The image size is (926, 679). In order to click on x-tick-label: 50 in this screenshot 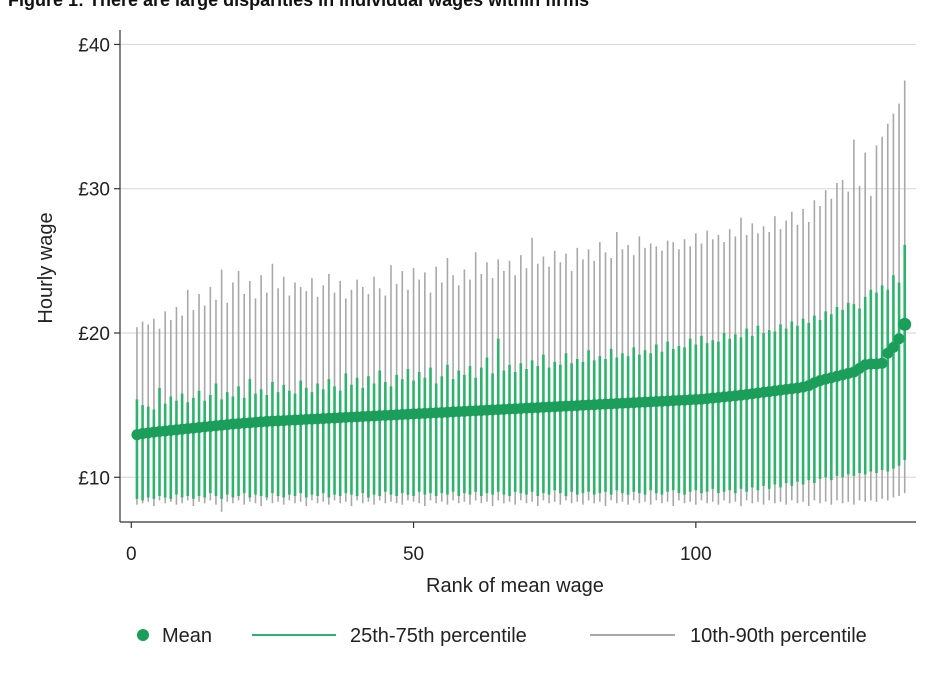, I will do `click(413, 554)`.